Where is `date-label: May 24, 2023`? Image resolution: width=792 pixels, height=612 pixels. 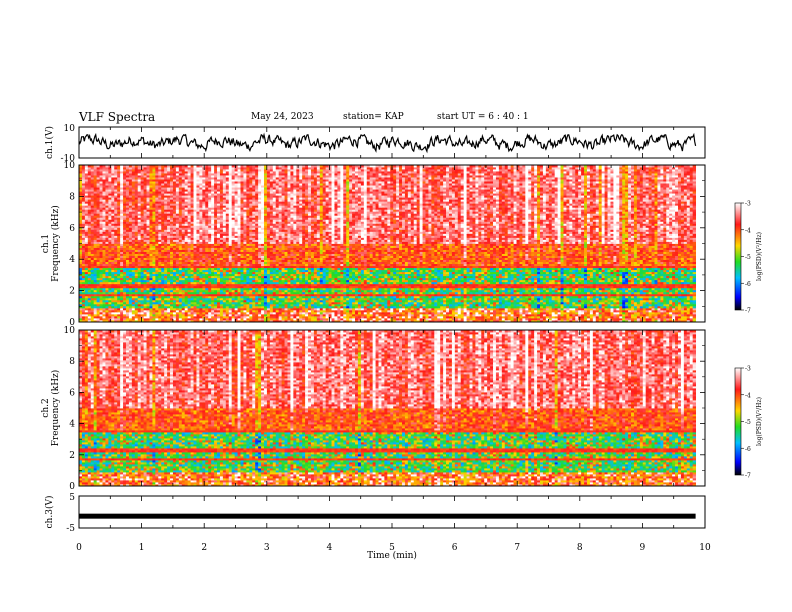 date-label: May 24, 2023 is located at coordinates (282, 117).